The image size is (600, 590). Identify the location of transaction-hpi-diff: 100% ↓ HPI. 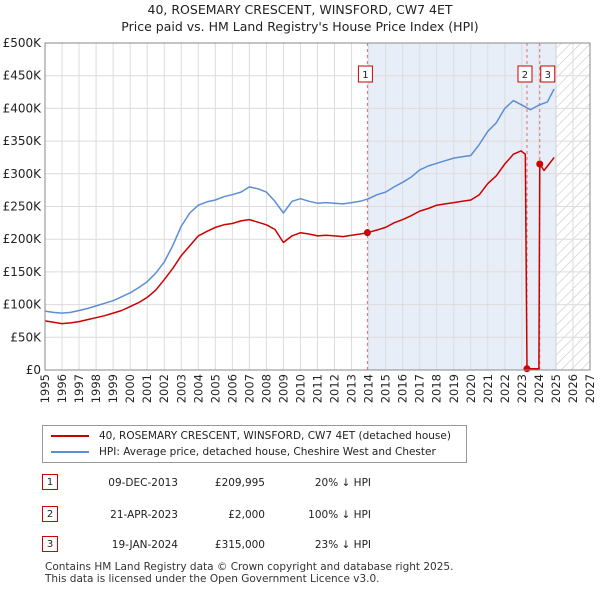
(339, 515).